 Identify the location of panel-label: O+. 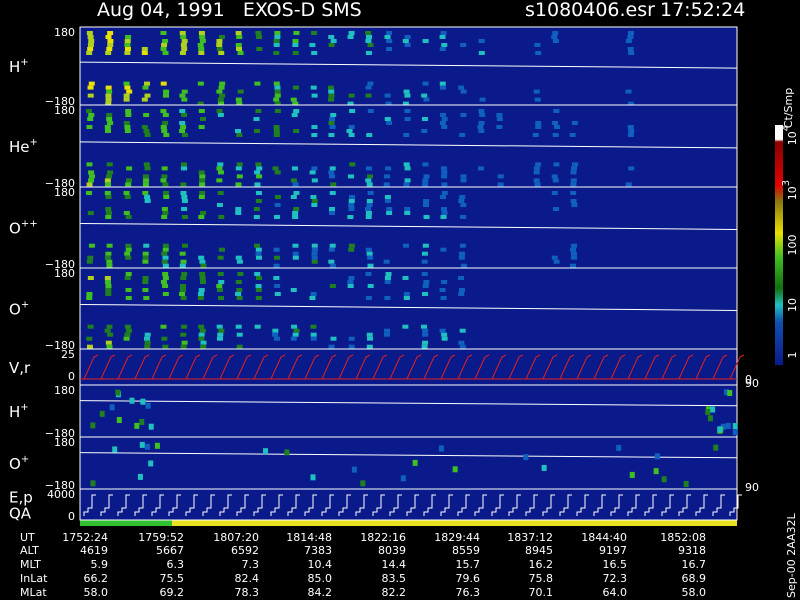
(19, 309).